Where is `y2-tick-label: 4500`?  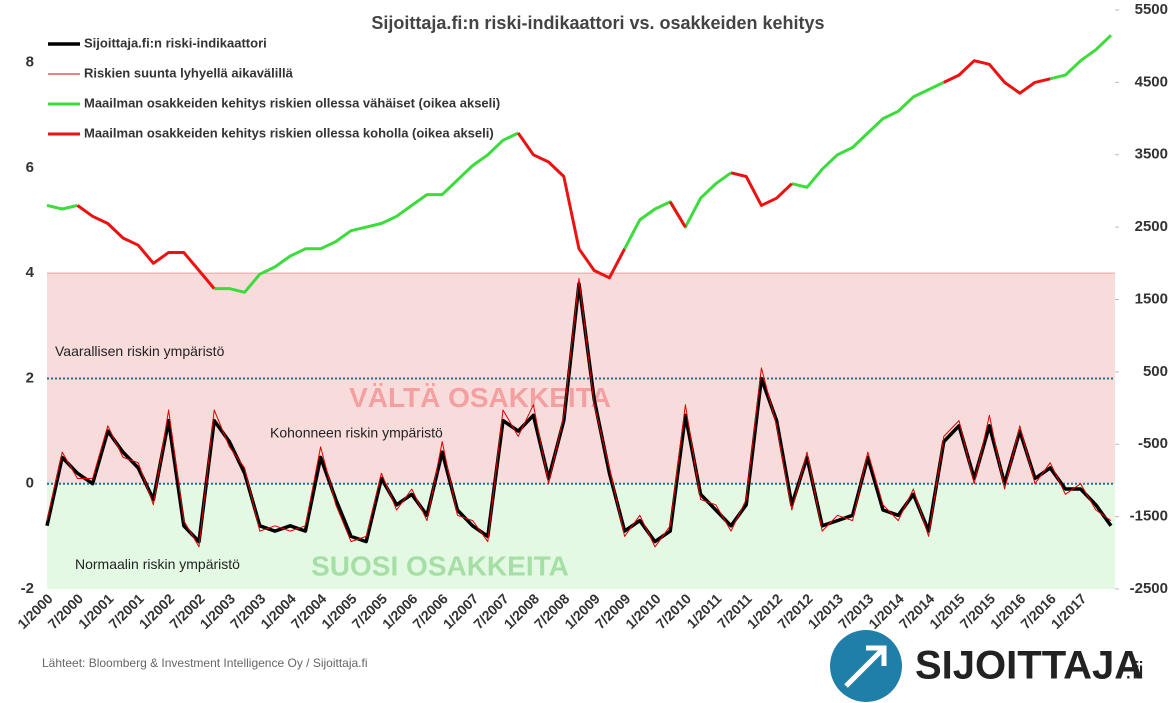
y2-tick-label: 4500 is located at coordinates (1151, 81).